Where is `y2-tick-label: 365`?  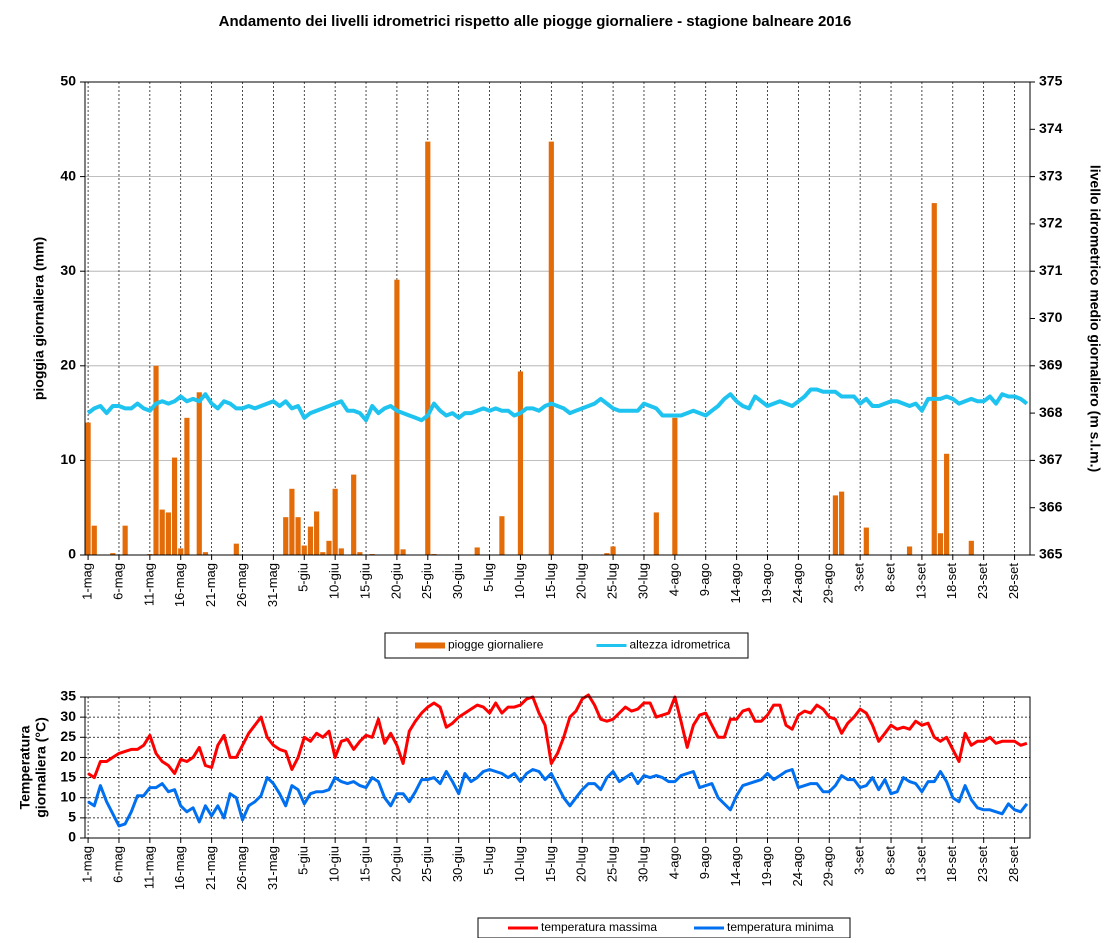 y2-tick-label: 365 is located at coordinates (1051, 554).